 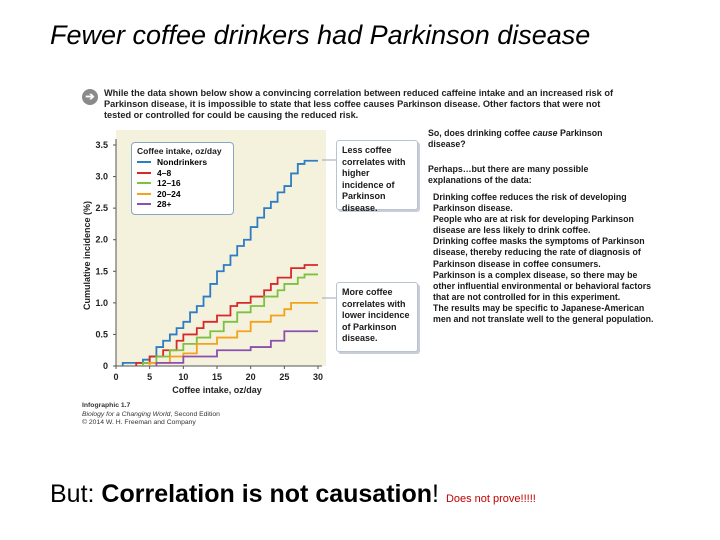 What do you see at coordinates (545, 133) in the screenshot?
I see `question-italic: cause` at bounding box center [545, 133].